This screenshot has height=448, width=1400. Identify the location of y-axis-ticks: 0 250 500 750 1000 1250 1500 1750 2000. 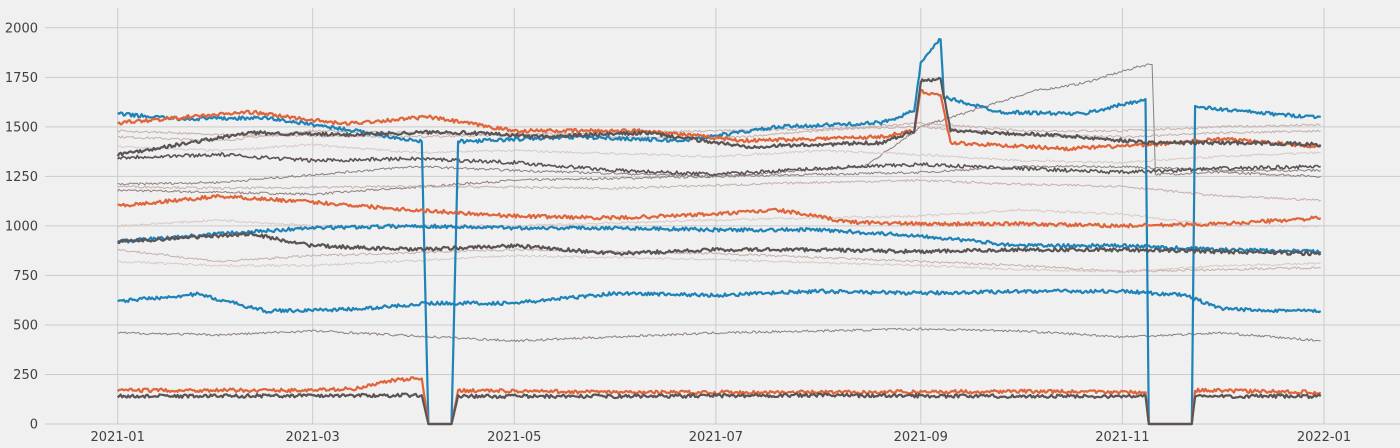
(21, 226).